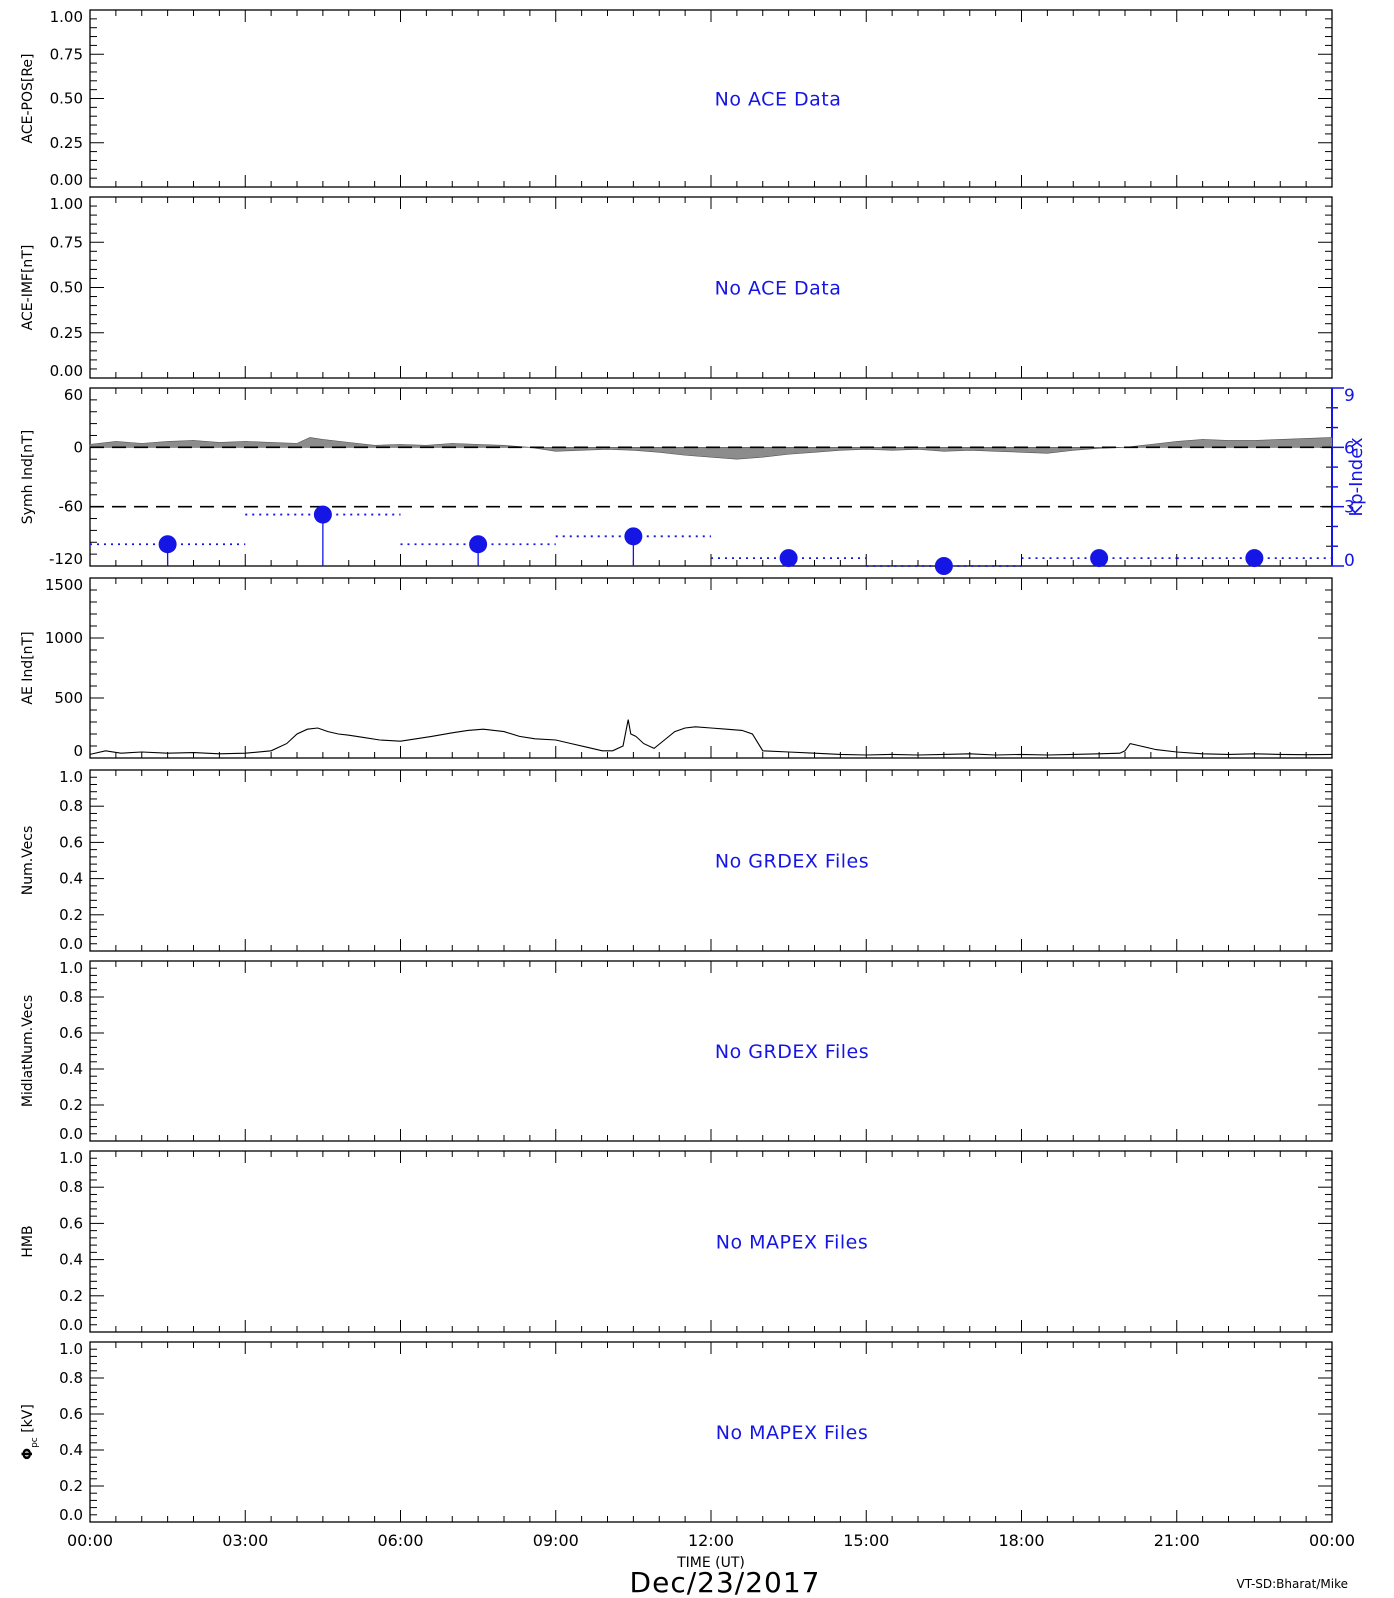 The height and width of the screenshot is (1598, 1394). I want to click on x-tick-label: 06:00, so click(400, 1540).